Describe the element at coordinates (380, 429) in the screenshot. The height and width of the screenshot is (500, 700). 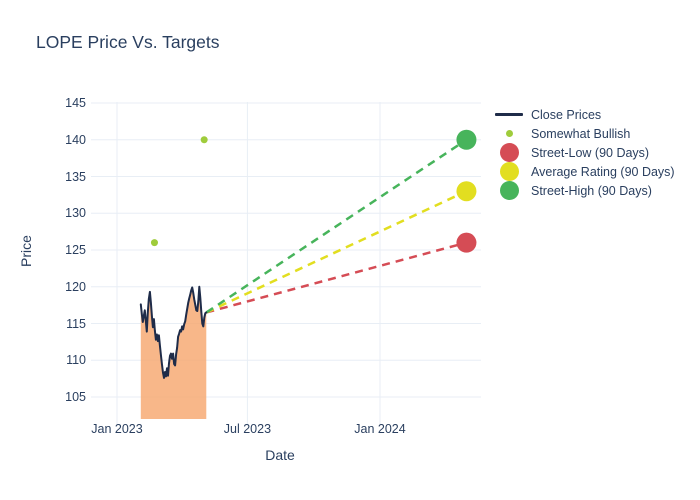
I see `x-tick-label: Jan 2024` at that location.